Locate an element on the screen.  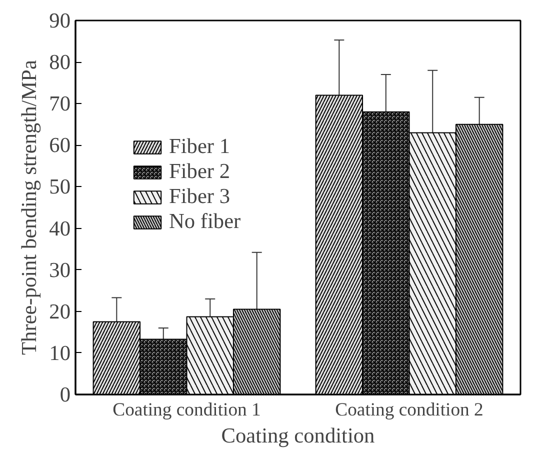
y-axis-title: Three-point bending strength/MPa is located at coordinates (29, 207).